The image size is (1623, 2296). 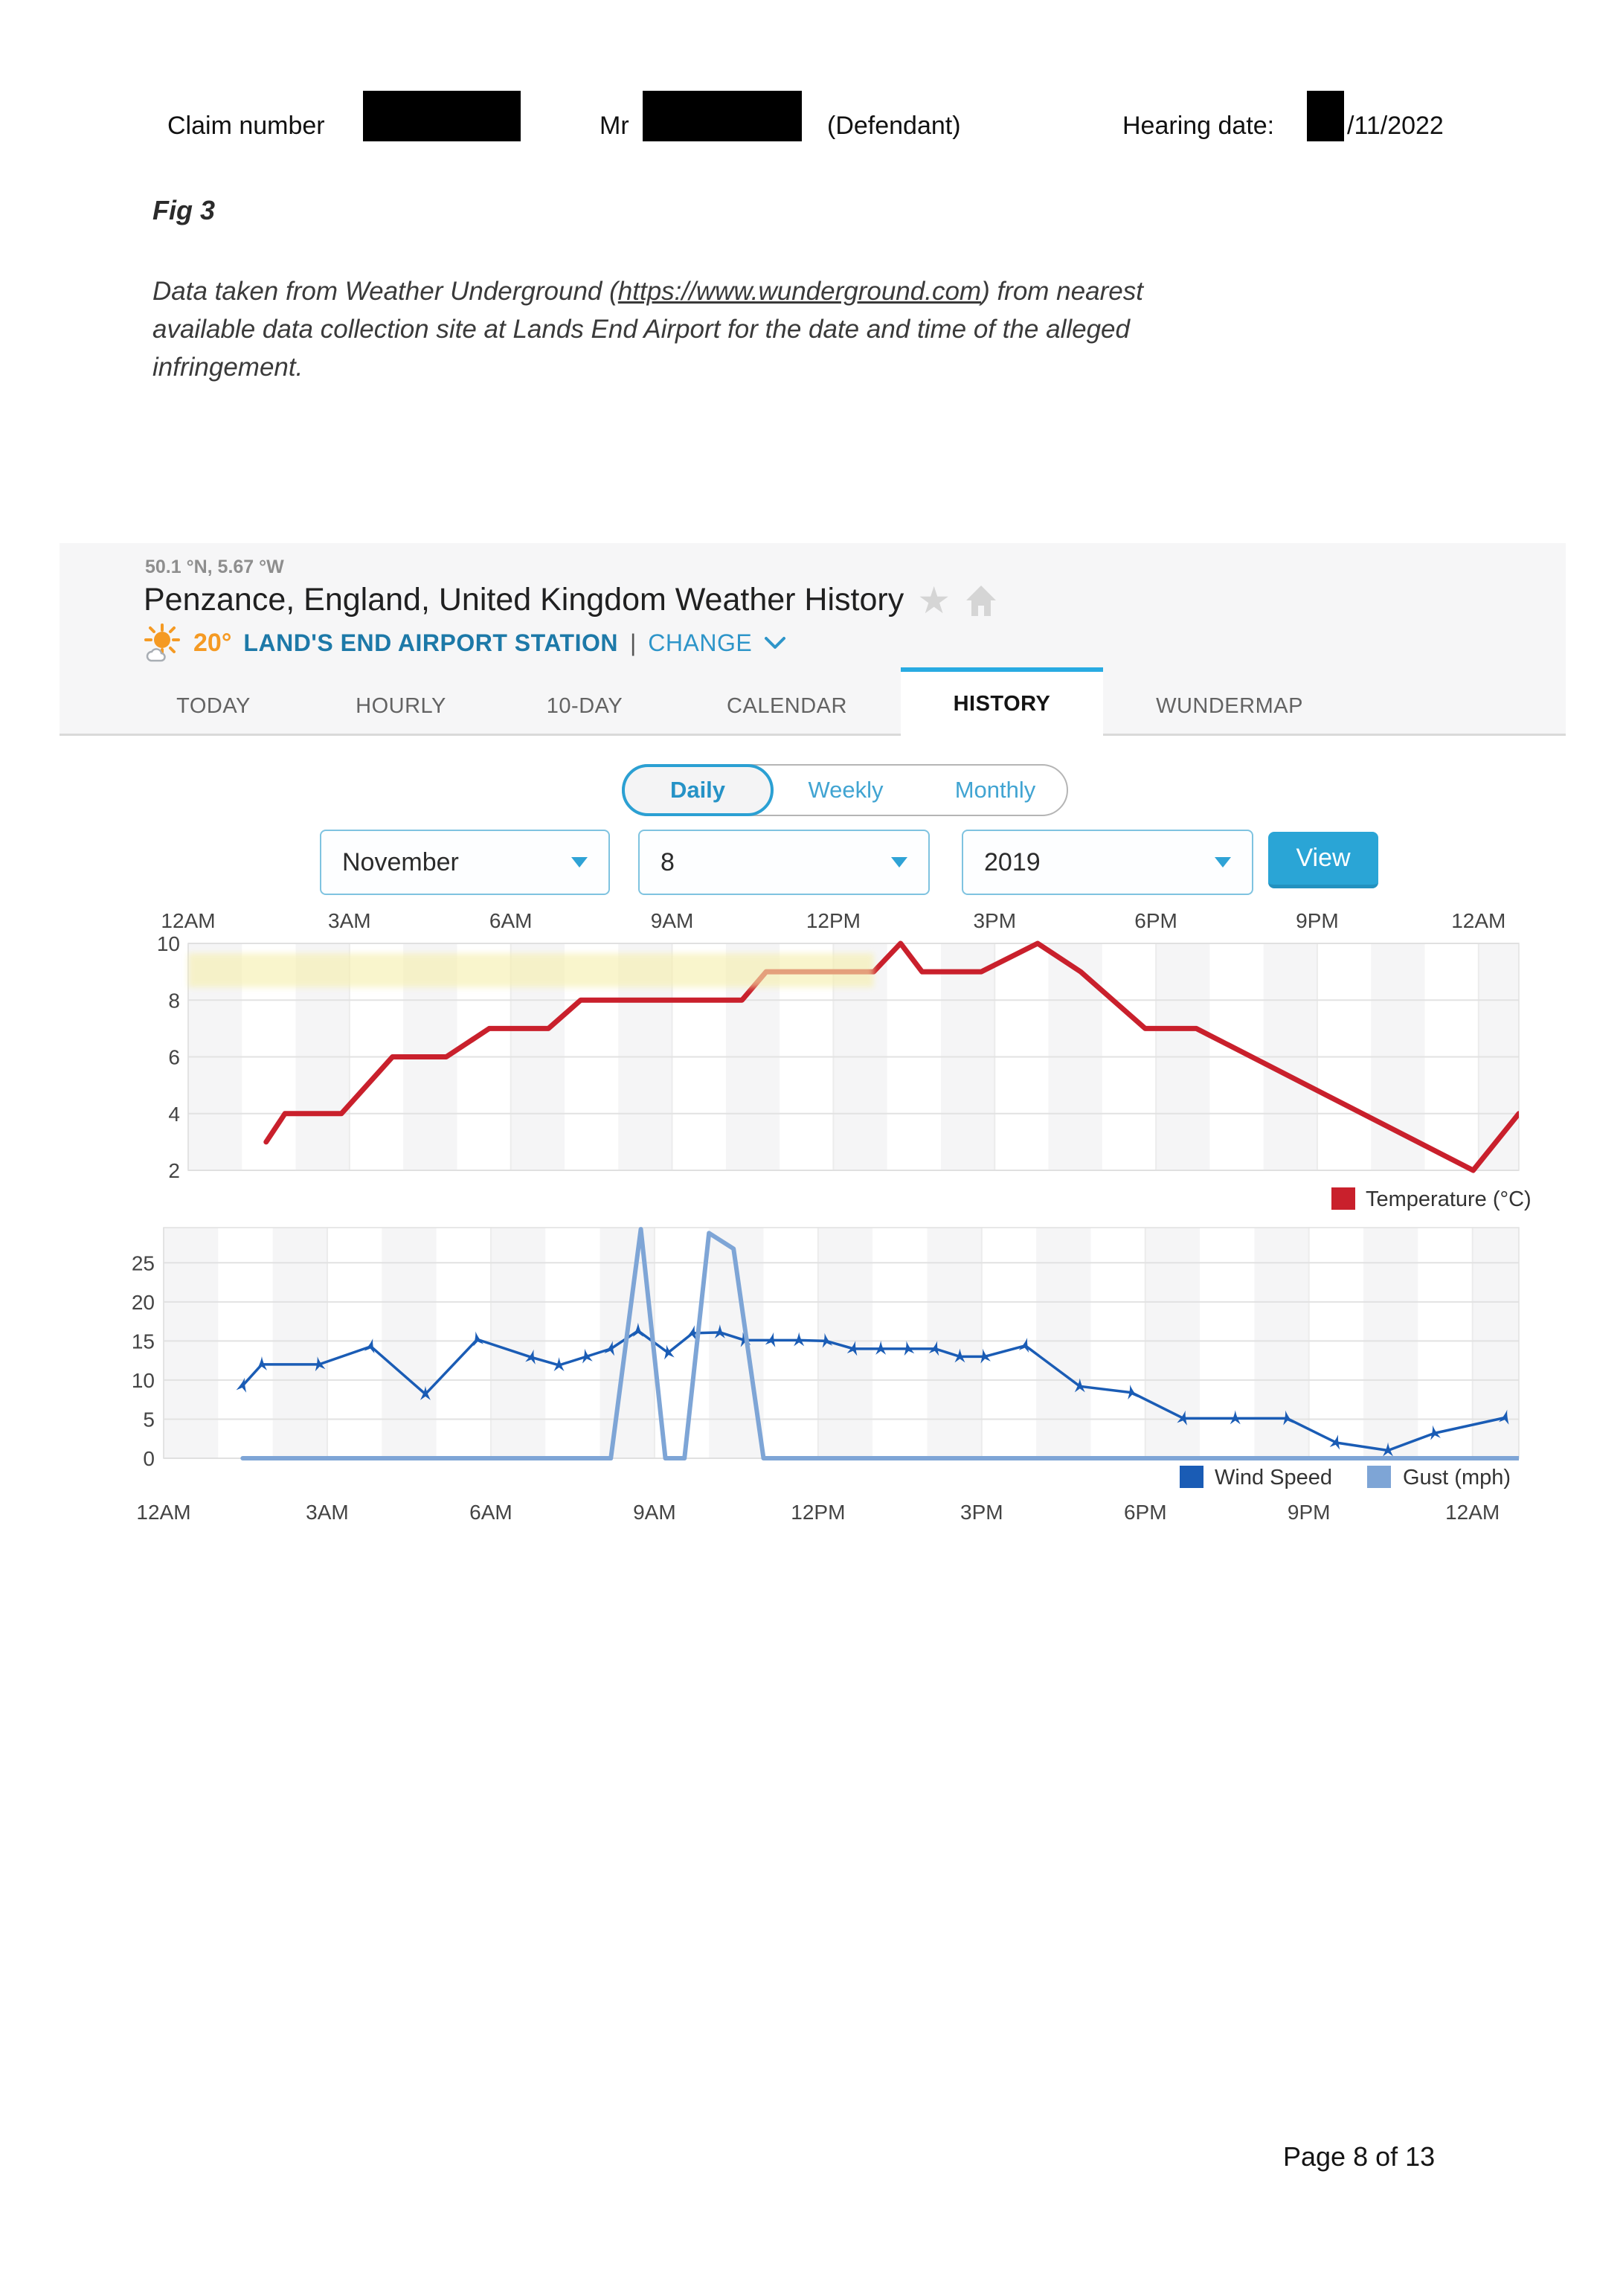 I want to click on day-select-value: 8, so click(x=668, y=861).